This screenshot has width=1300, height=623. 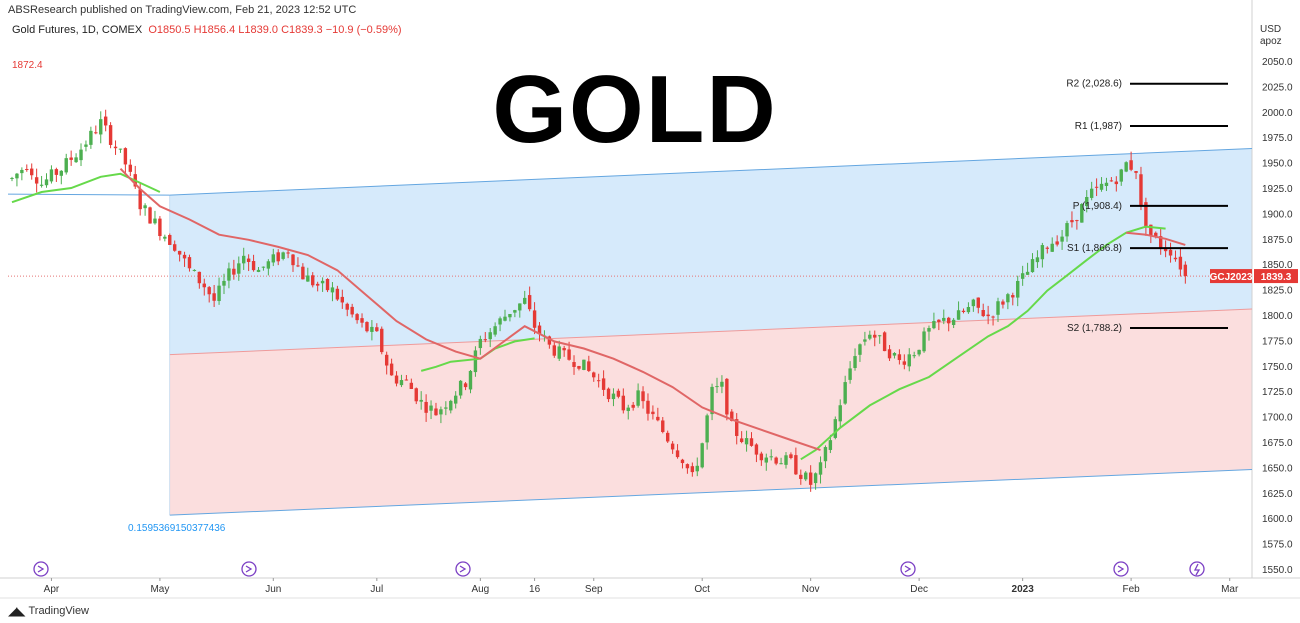 What do you see at coordinates (48, 611) in the screenshot?
I see `tradingview-logo: ◢◣ TradingView` at bounding box center [48, 611].